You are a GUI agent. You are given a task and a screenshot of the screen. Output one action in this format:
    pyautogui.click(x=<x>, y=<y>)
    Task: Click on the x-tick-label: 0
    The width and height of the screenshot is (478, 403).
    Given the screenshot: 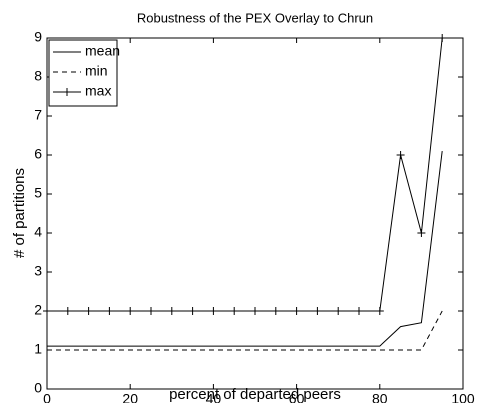 What is the action you would take?
    pyautogui.click(x=47, y=397)
    